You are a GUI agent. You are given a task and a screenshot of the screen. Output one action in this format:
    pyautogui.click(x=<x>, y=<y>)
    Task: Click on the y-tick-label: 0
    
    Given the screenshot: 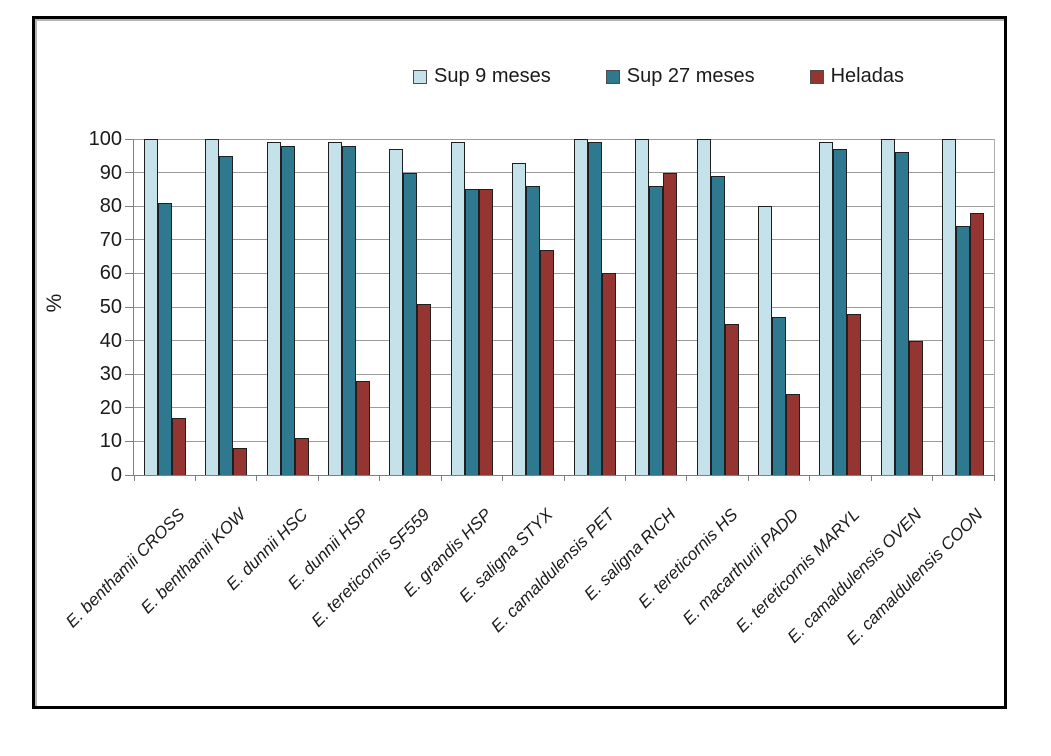 What is the action you would take?
    pyautogui.click(x=116, y=475)
    